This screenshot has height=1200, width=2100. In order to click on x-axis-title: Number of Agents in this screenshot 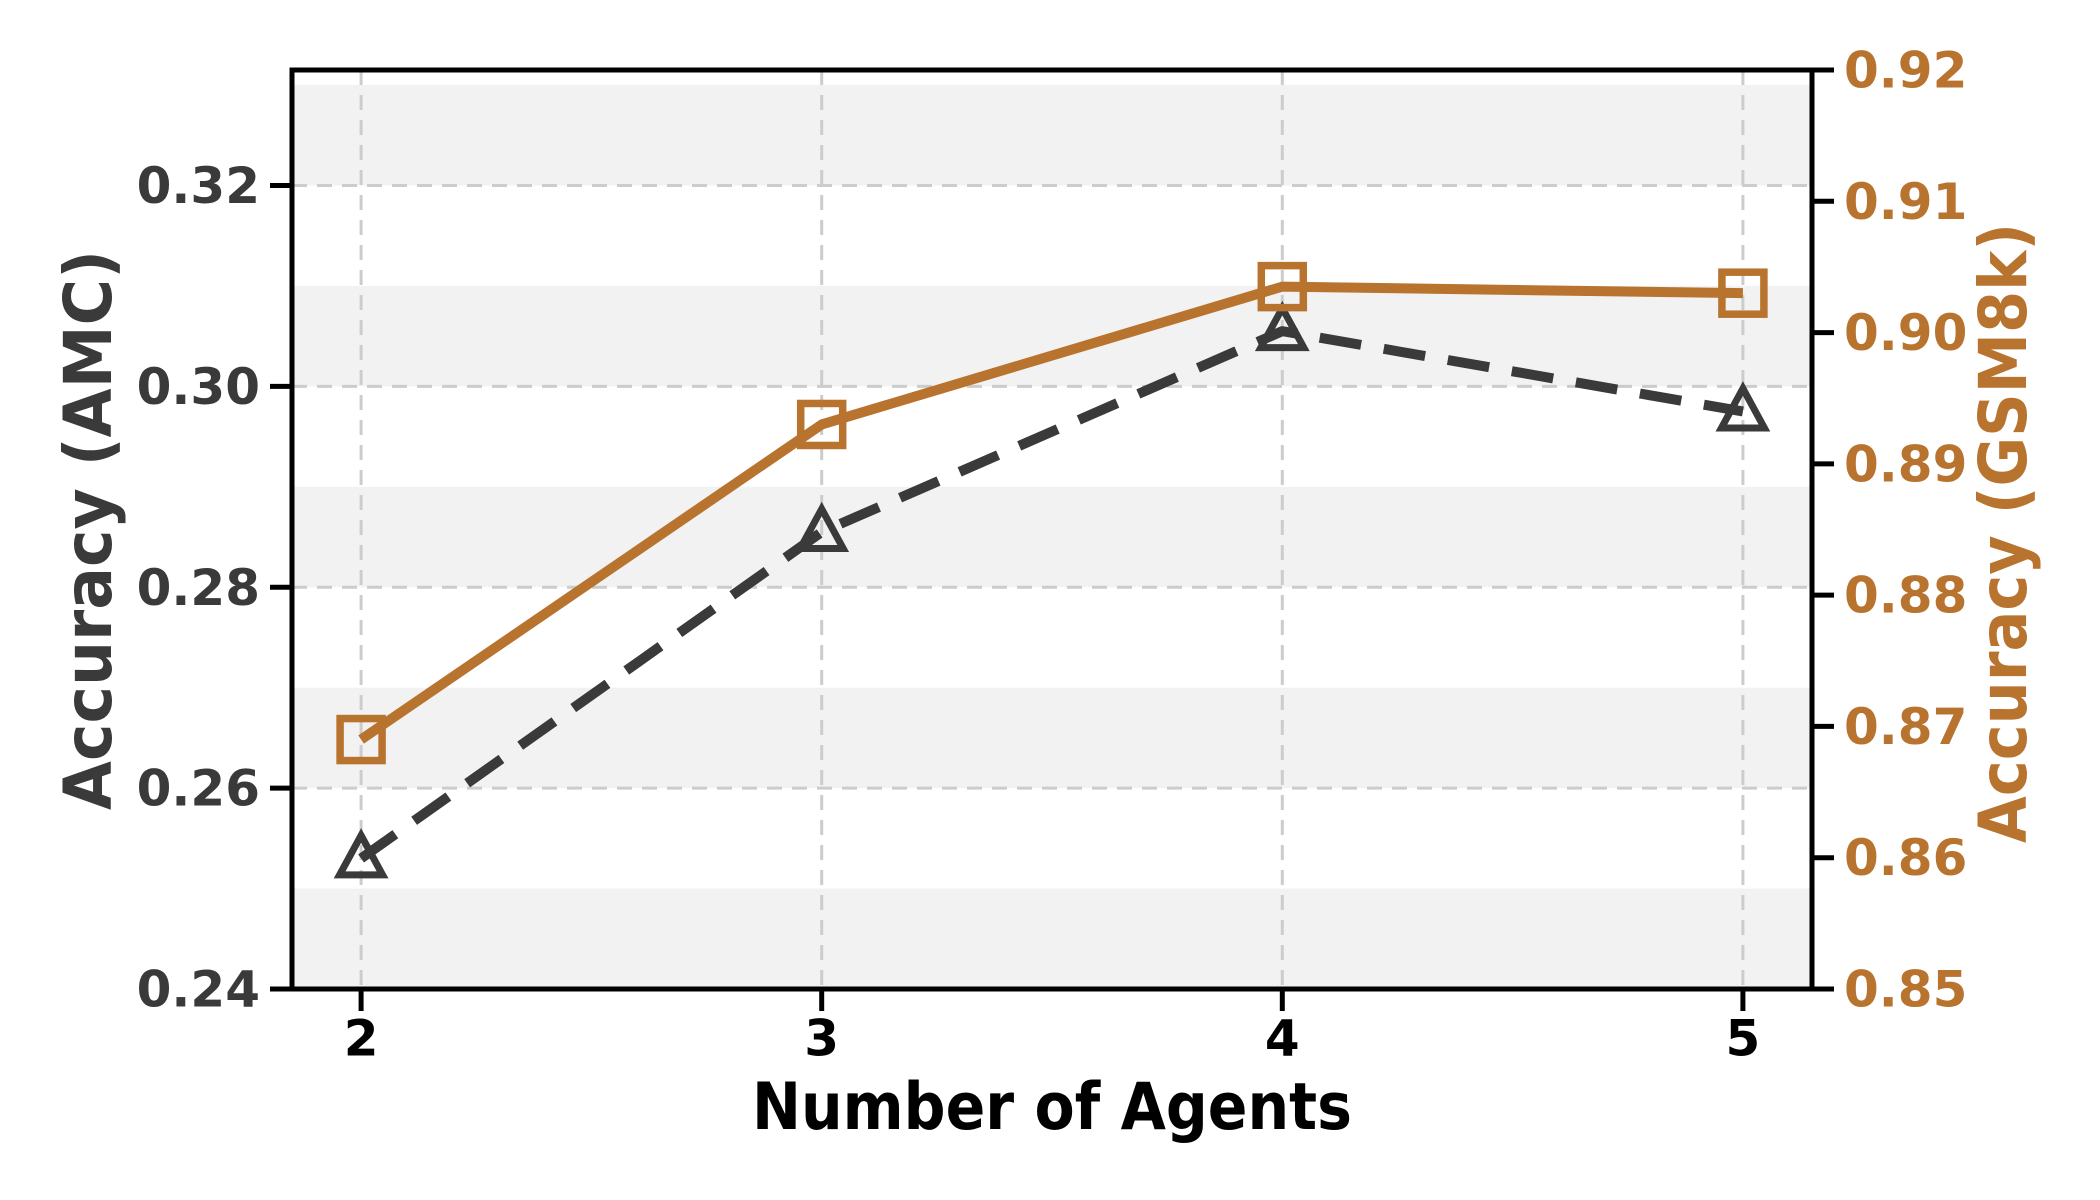, I will do `click(1052, 1107)`.